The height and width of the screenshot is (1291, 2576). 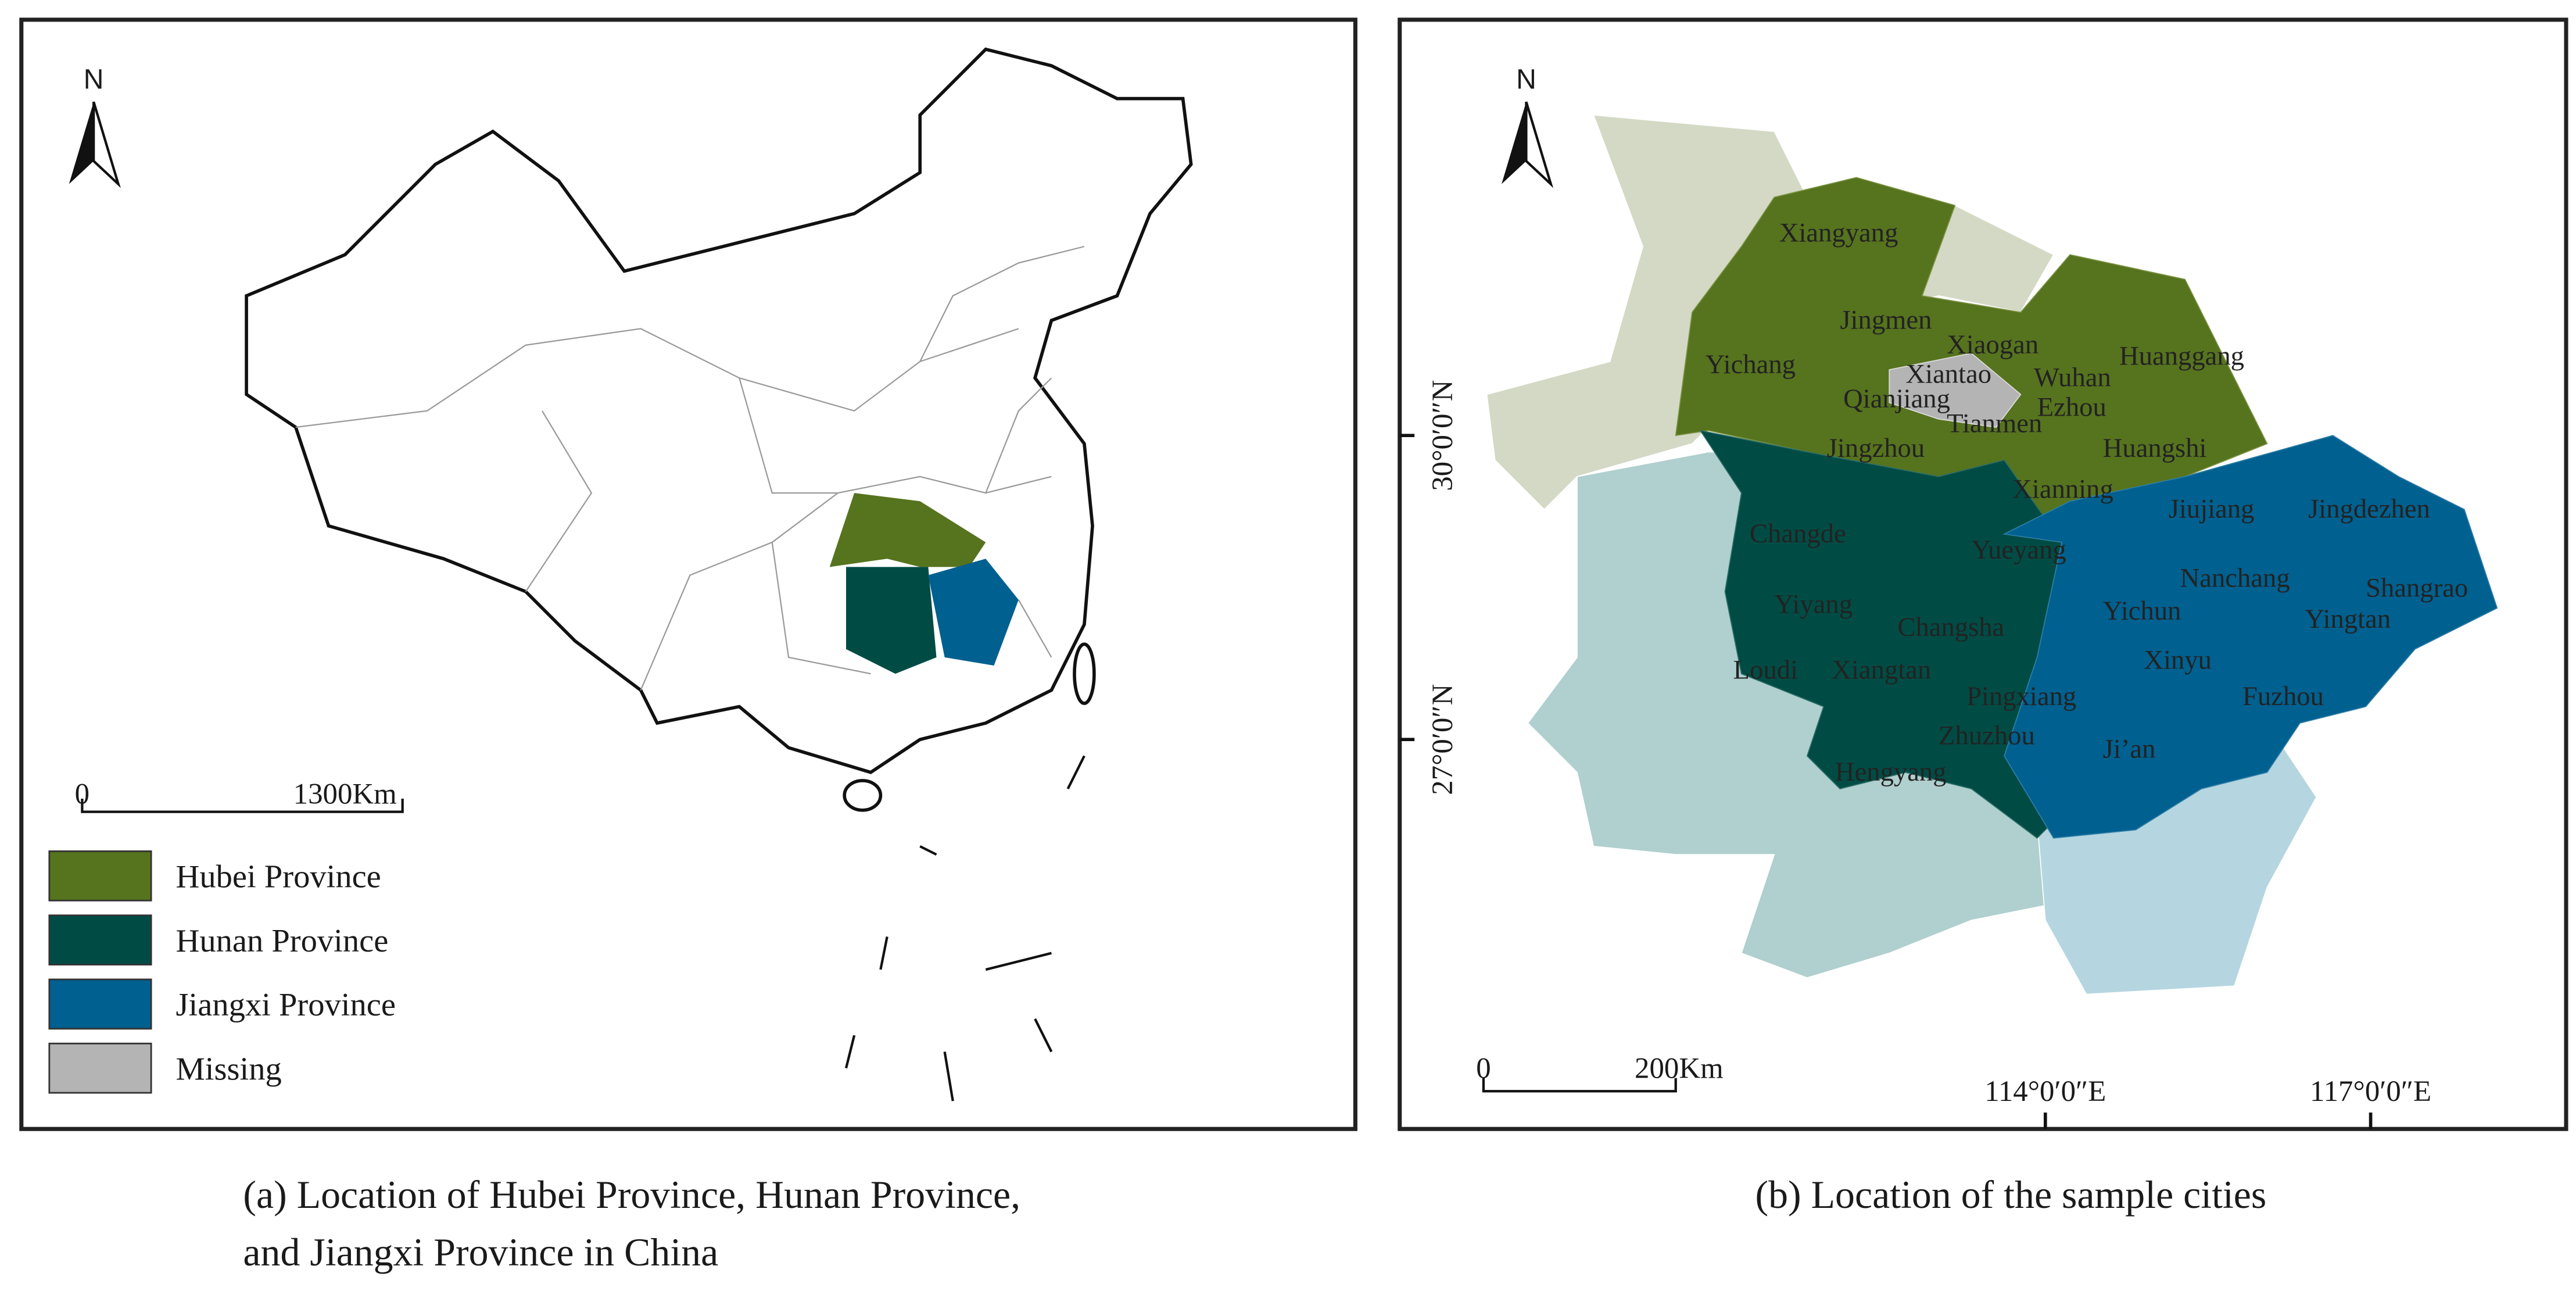 I want to click on legend-label: Jiangxi Province, so click(x=286, y=1005).